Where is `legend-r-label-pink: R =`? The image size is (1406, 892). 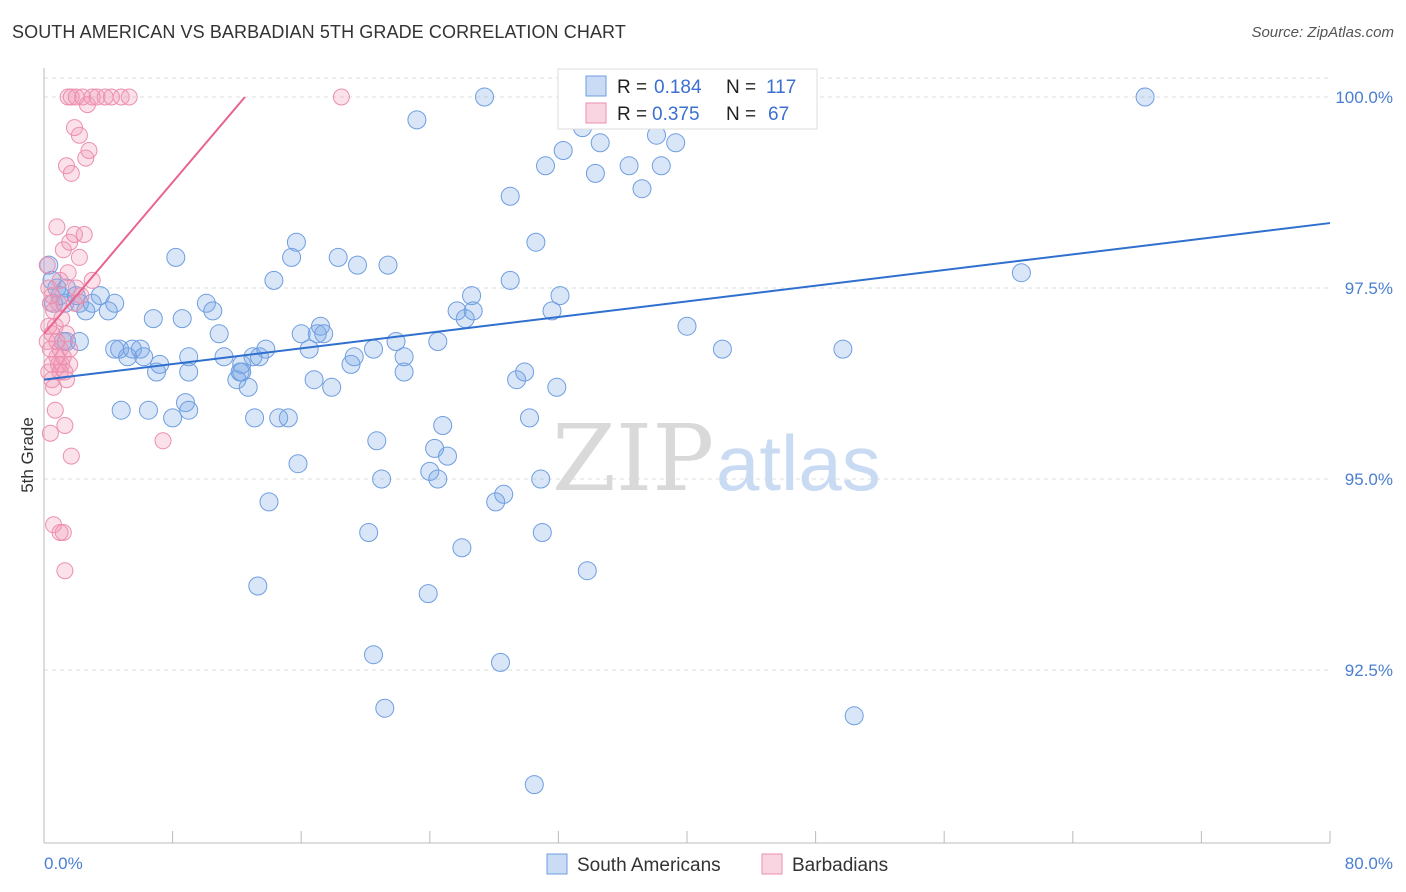
legend-r-label-pink: R = is located at coordinates (632, 114).